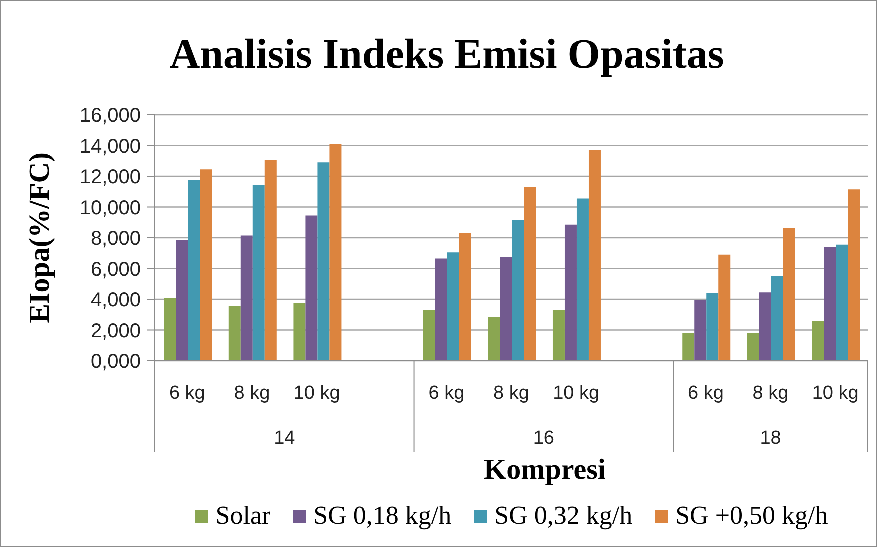 The height and width of the screenshot is (548, 878). What do you see at coordinates (285, 438) in the screenshot?
I see `text: 14` at bounding box center [285, 438].